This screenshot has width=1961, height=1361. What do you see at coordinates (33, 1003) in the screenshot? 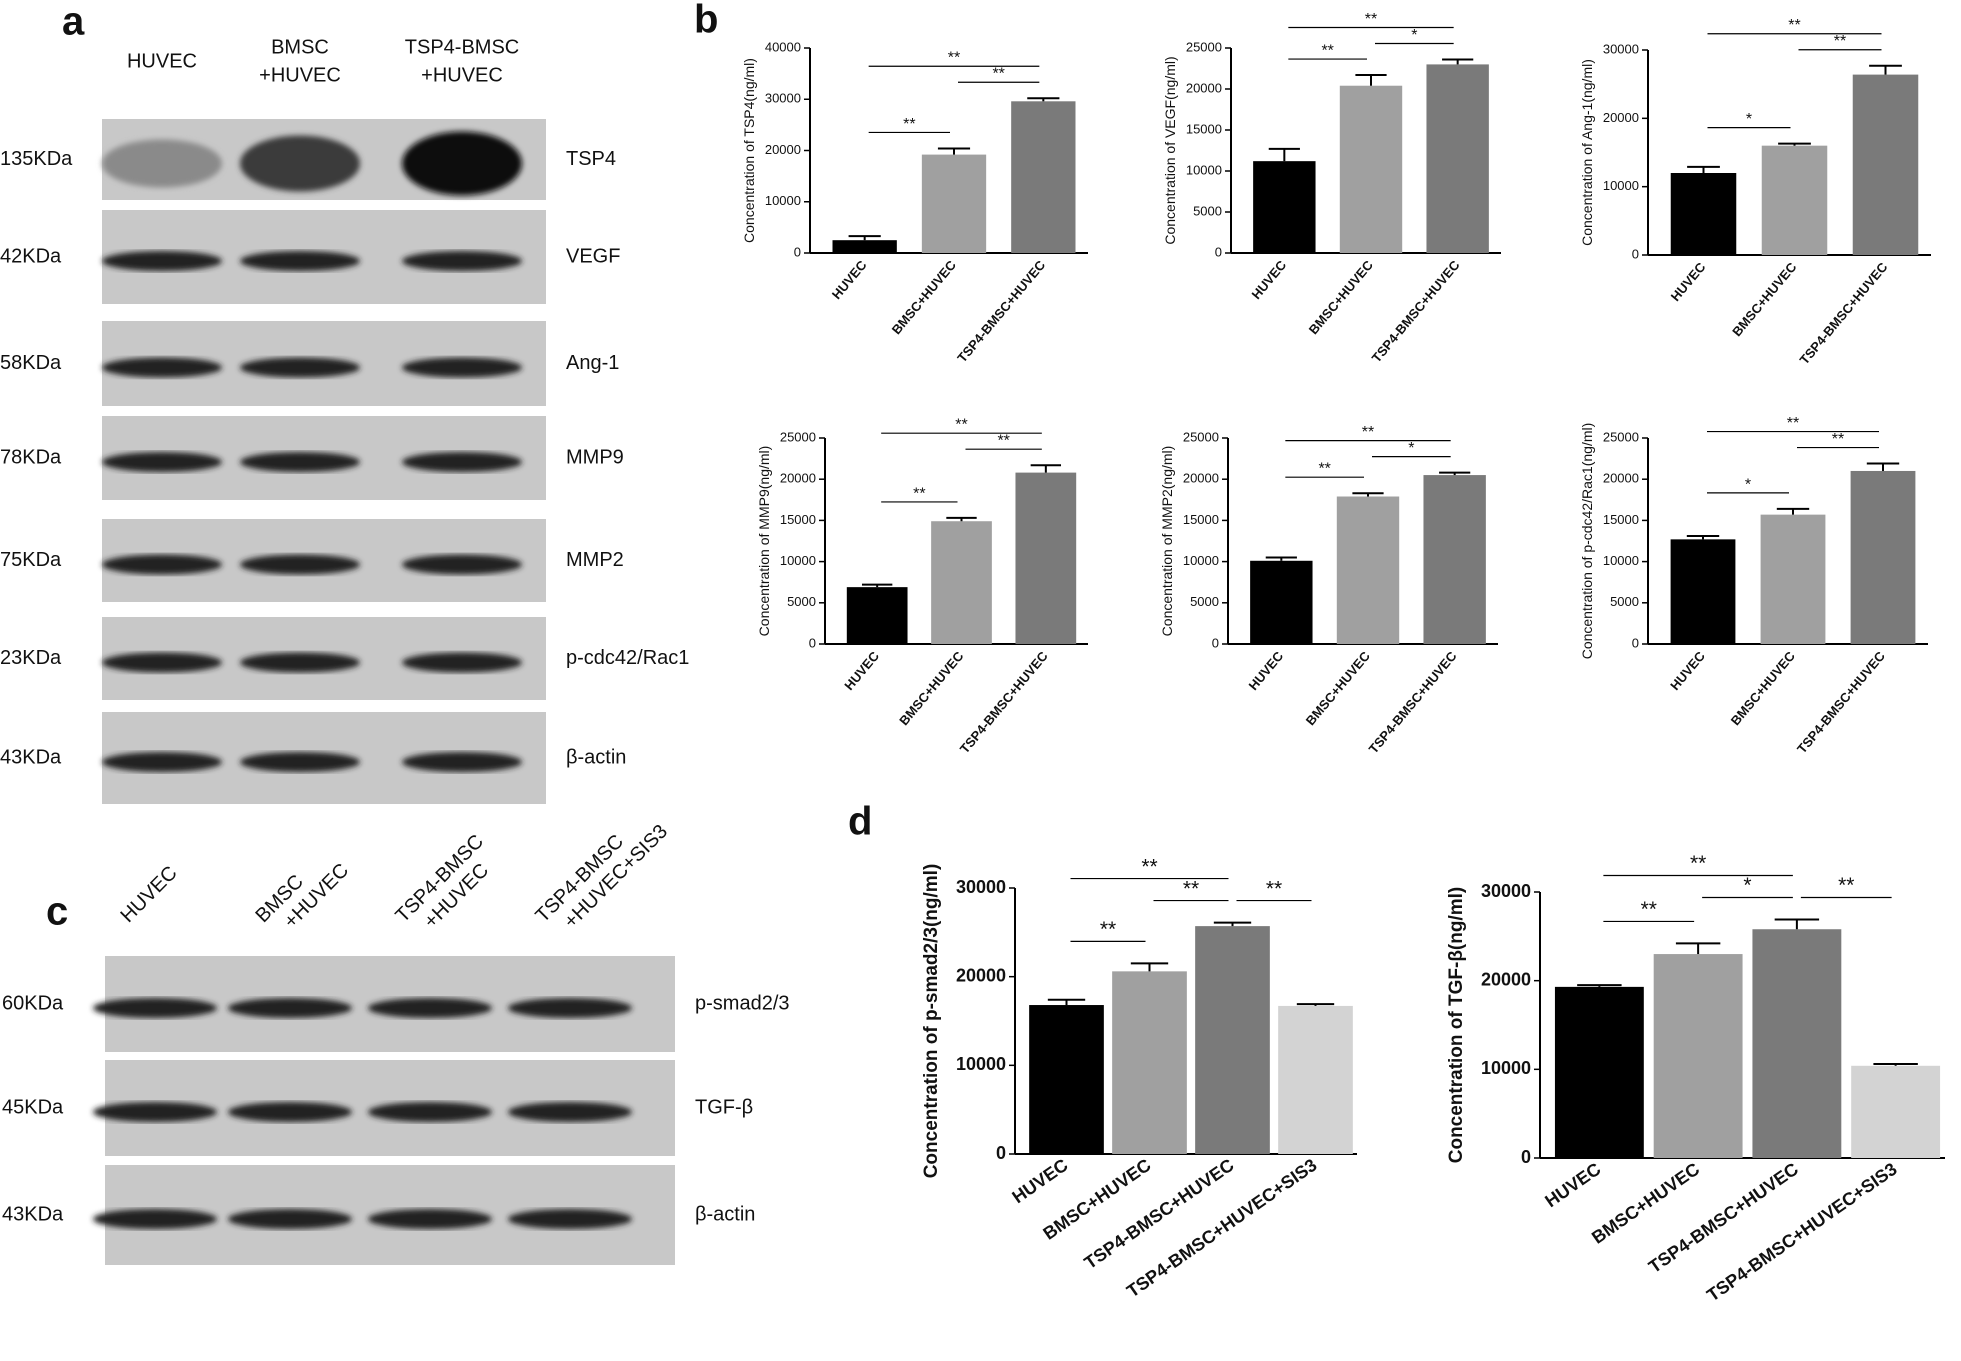
I see `kda-label: 60KDa` at bounding box center [33, 1003].